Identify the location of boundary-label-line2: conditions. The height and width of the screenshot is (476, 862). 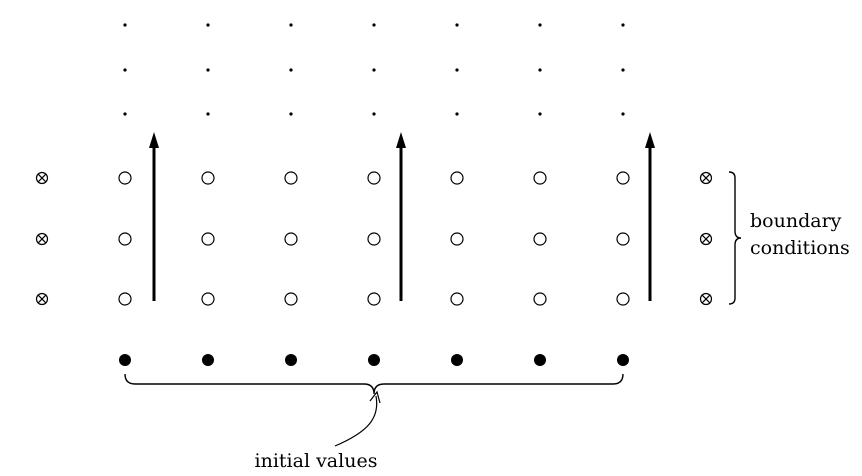
(800, 248).